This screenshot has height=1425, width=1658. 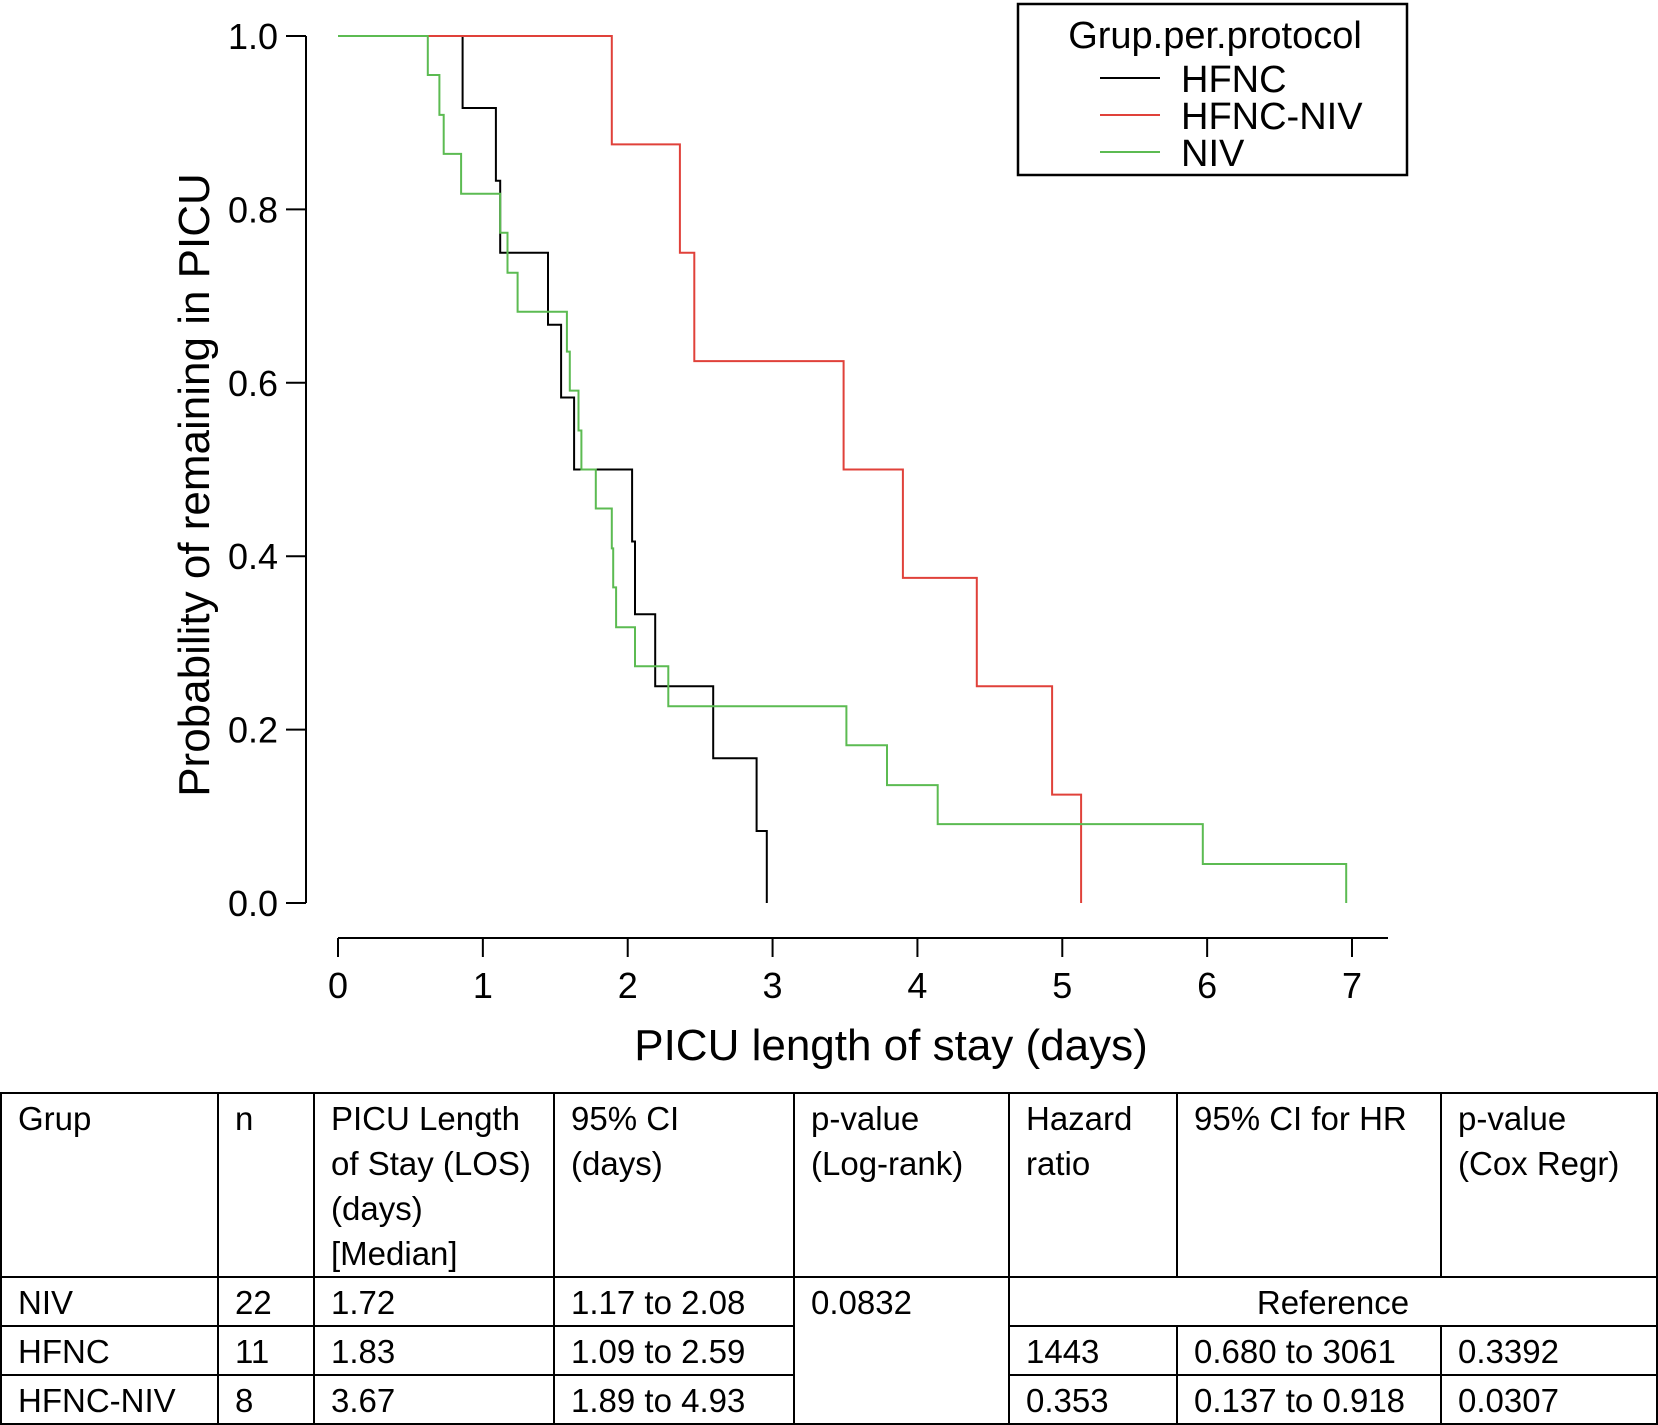 What do you see at coordinates (773, 985) in the screenshot?
I see `x-tick-label: 3` at bounding box center [773, 985].